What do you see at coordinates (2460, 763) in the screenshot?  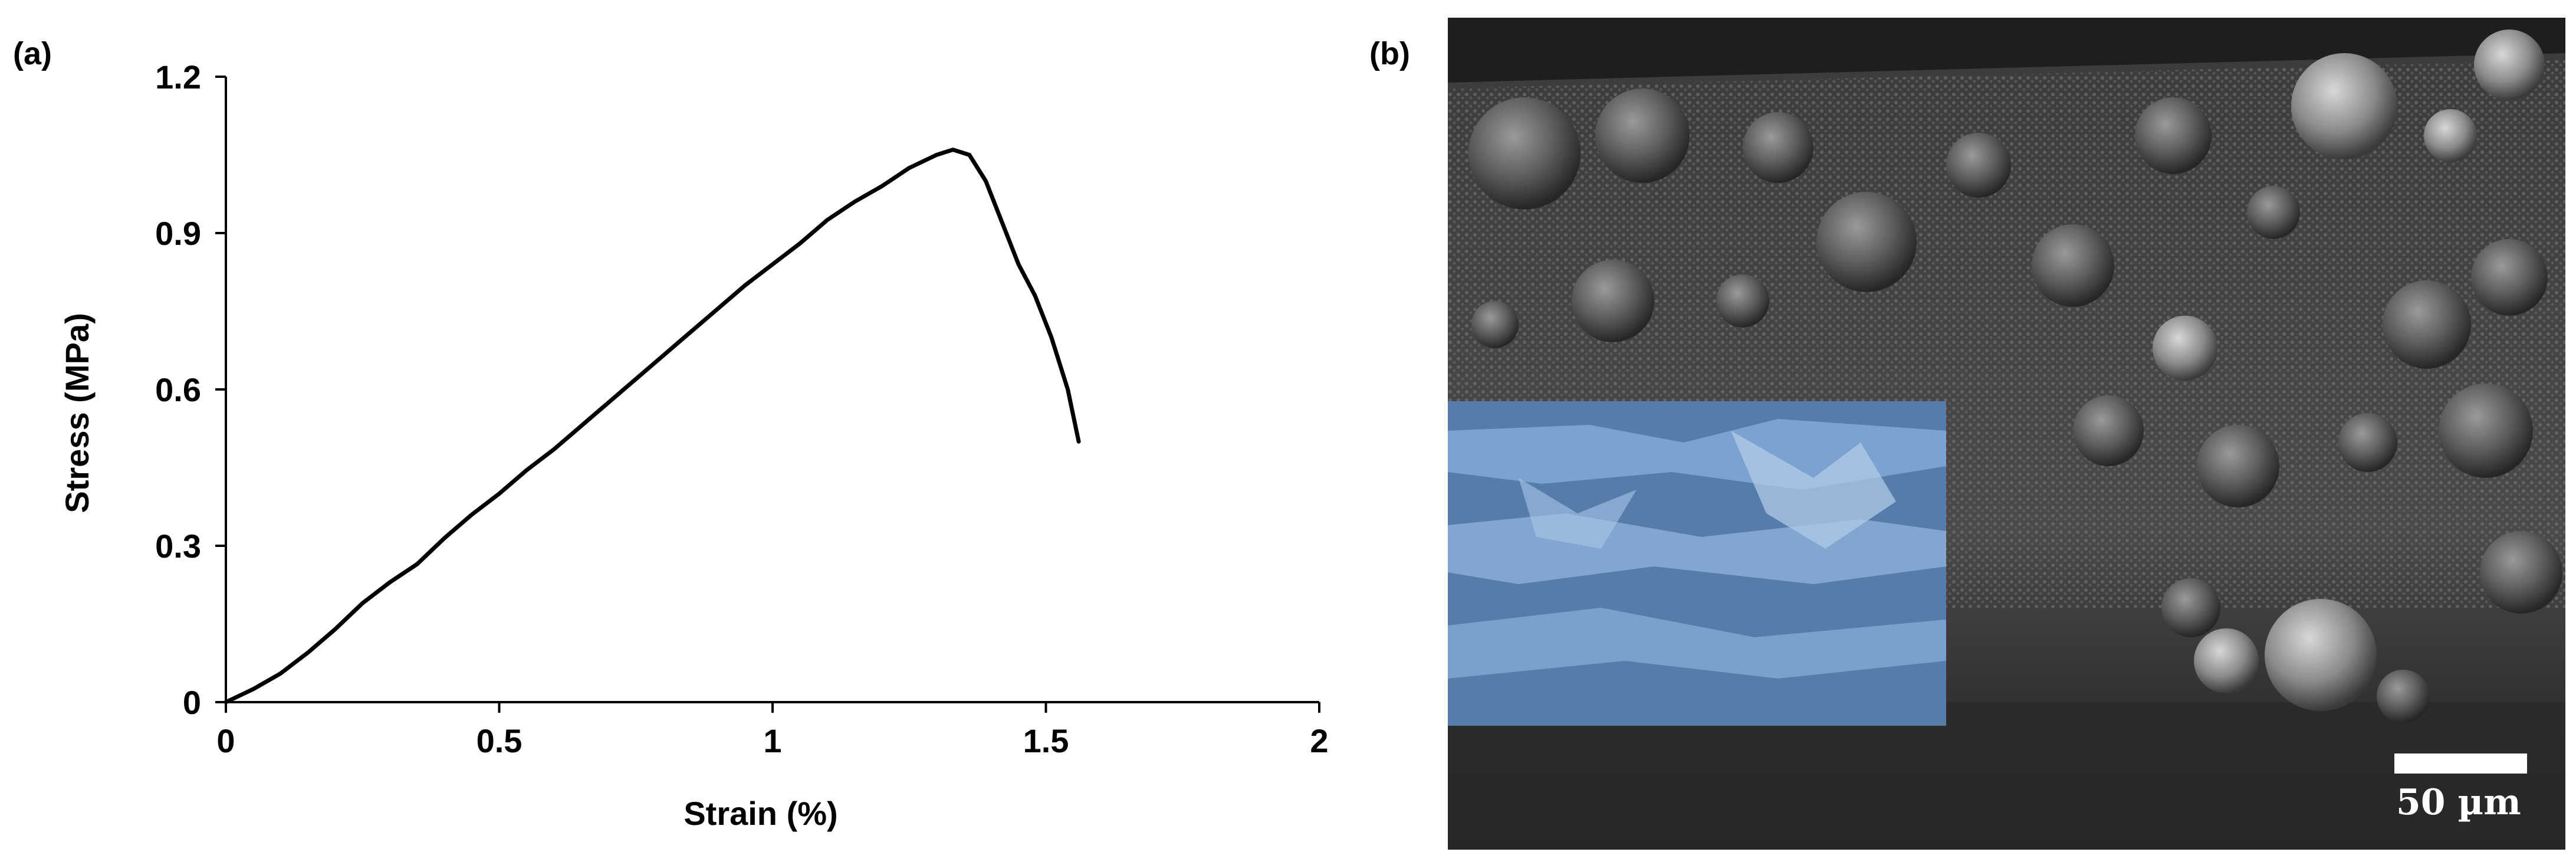 I see `scale-bar` at bounding box center [2460, 763].